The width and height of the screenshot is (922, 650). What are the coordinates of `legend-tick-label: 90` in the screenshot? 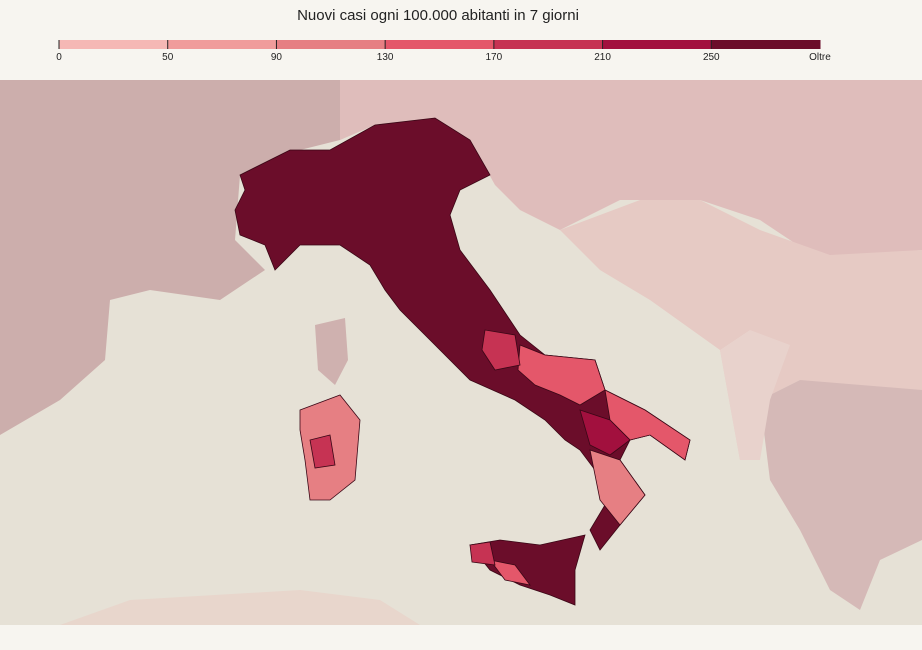 It's located at (277, 57).